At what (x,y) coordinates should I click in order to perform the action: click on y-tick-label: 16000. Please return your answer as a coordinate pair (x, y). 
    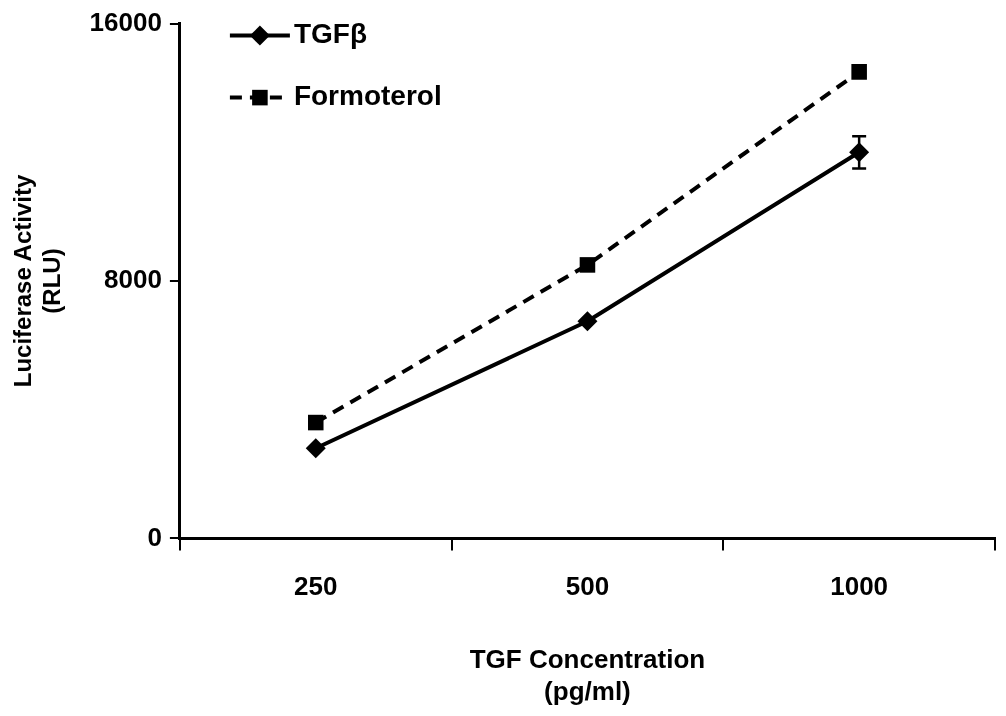
    Looking at the image, I should click on (125, 21).